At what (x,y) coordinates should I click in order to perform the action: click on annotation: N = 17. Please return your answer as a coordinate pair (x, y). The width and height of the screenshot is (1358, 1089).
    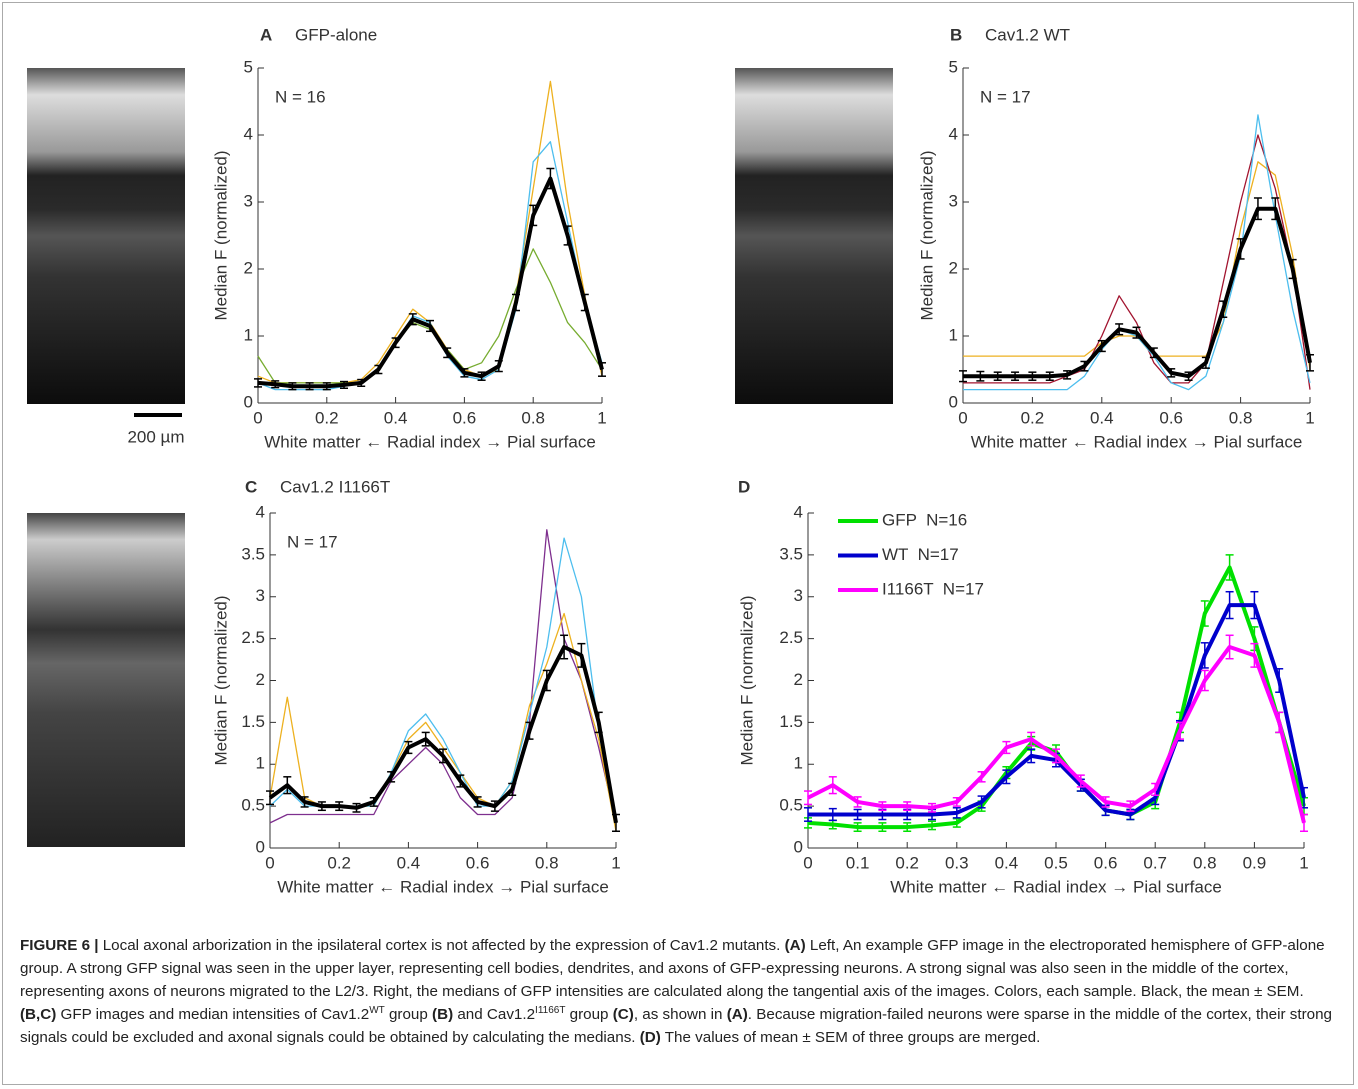
    Looking at the image, I should click on (1005, 96).